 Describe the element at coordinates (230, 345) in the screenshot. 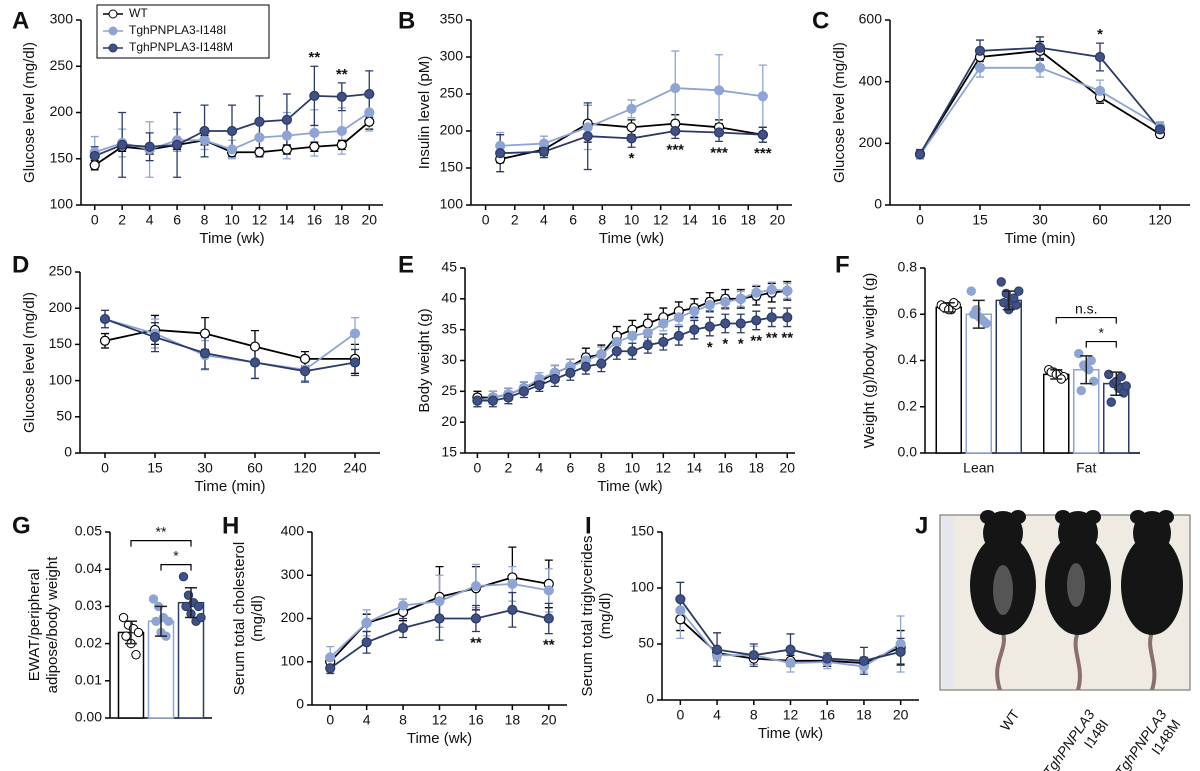

I see `series-line` at that location.